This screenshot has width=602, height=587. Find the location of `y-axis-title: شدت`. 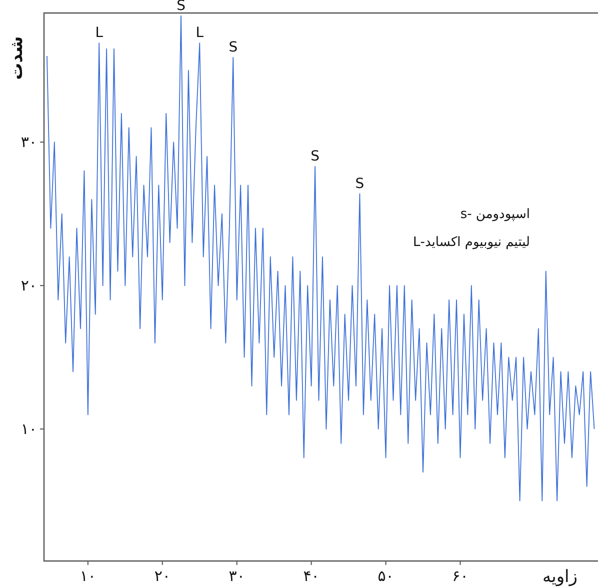

y-axis-title: شدت is located at coordinates (17, 58).